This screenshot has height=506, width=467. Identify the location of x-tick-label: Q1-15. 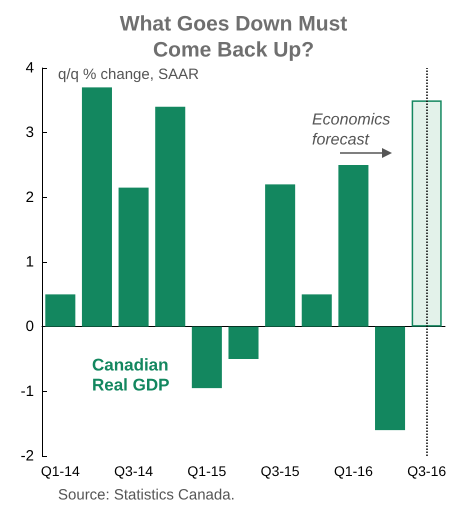
(207, 471).